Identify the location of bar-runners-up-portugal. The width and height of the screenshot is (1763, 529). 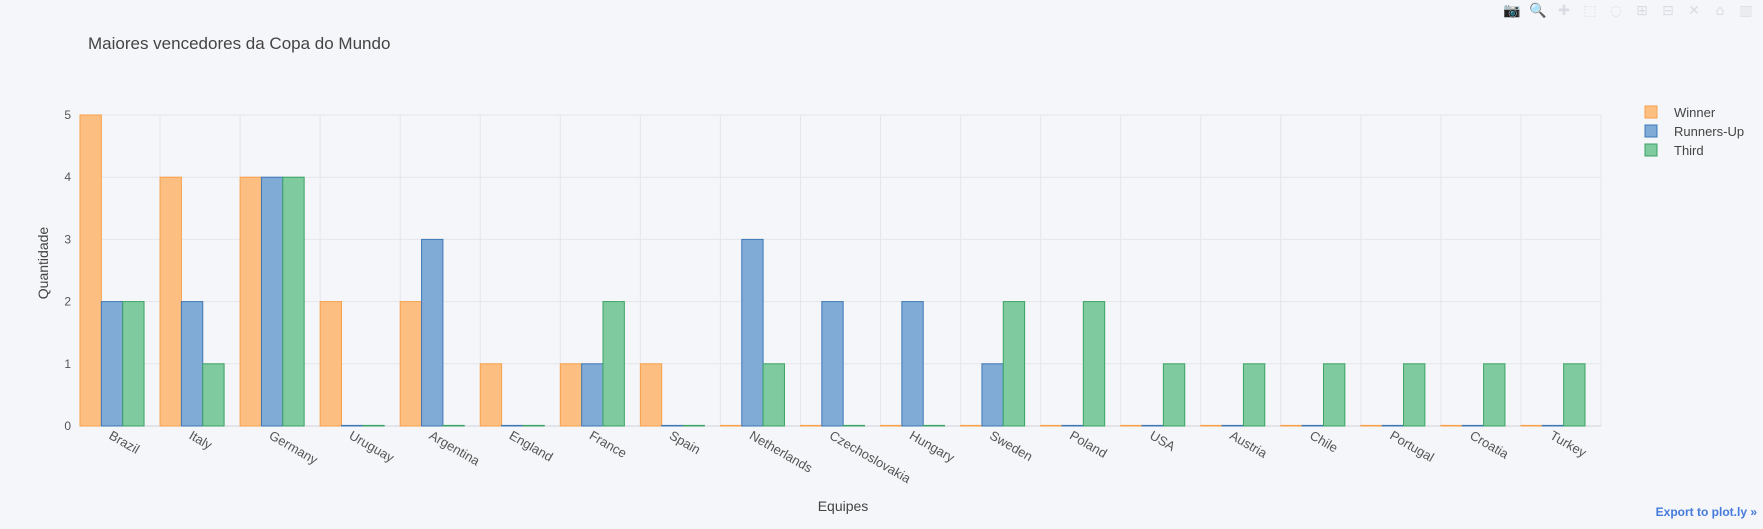
(1393, 425).